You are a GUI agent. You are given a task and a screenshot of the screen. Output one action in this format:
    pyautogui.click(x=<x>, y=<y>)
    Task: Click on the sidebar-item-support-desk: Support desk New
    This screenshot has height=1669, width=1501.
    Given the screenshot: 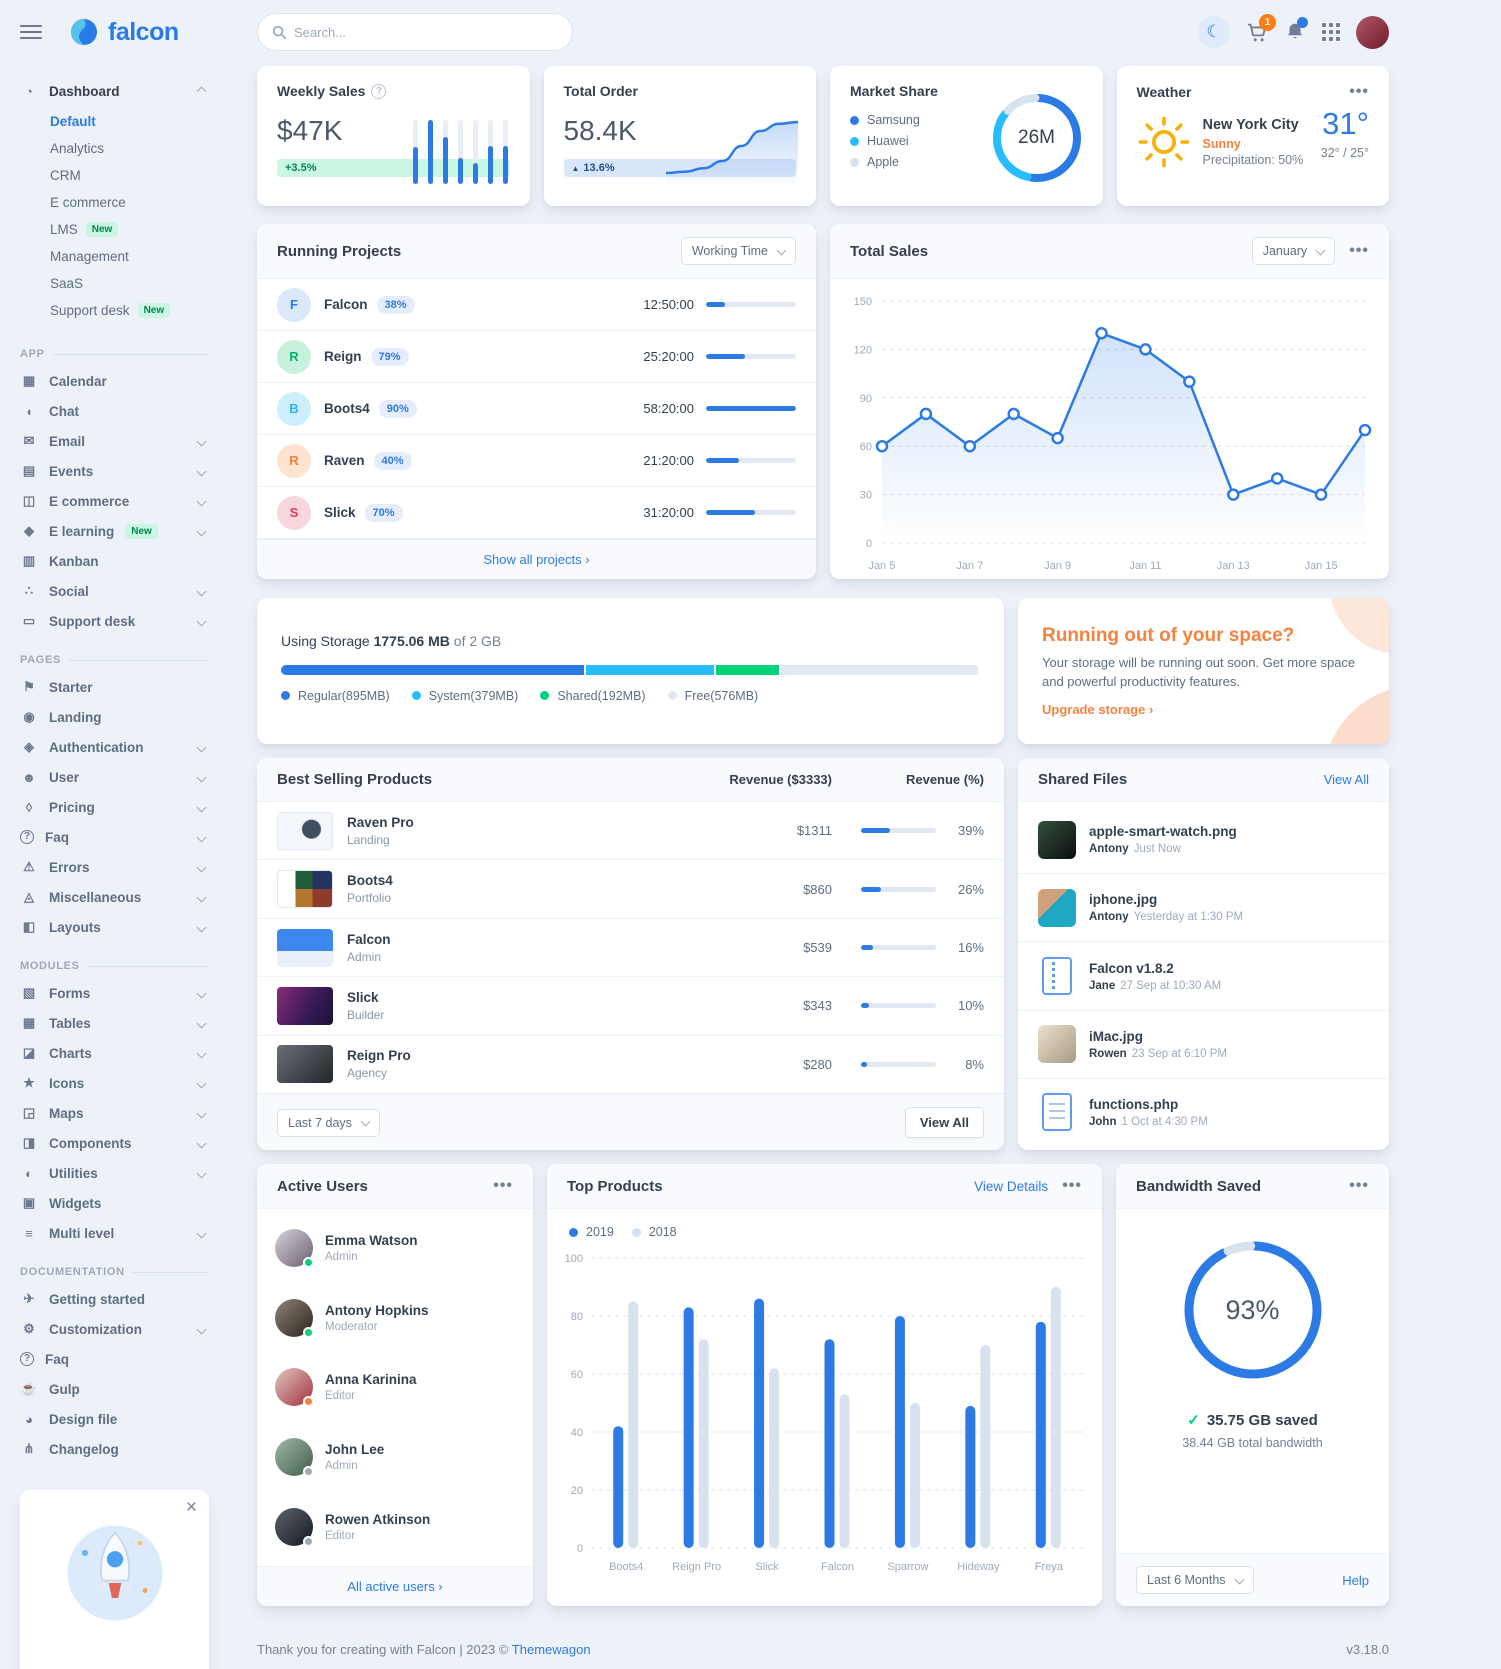 What is the action you would take?
    pyautogui.click(x=114, y=310)
    